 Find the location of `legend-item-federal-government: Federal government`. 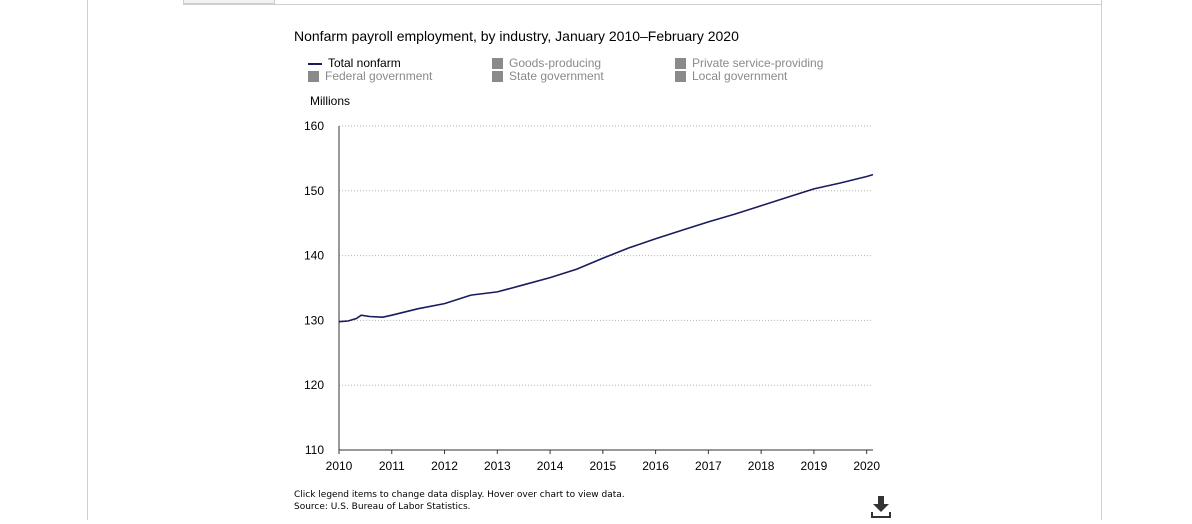

legend-item-federal-government: Federal government is located at coordinates (370, 76).